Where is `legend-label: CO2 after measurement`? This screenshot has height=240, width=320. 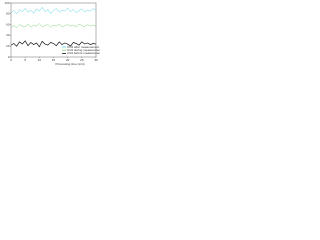
legend-label: CO2 after measurement is located at coordinates (83, 47).